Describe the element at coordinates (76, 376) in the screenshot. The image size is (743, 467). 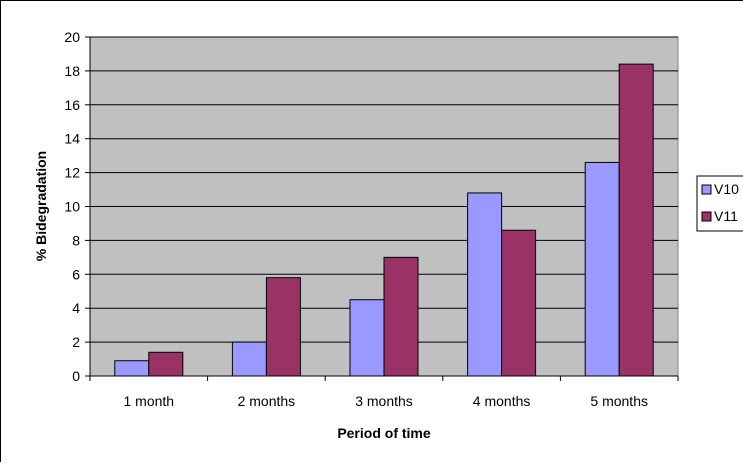
I see `y-tick-label: 0` at that location.